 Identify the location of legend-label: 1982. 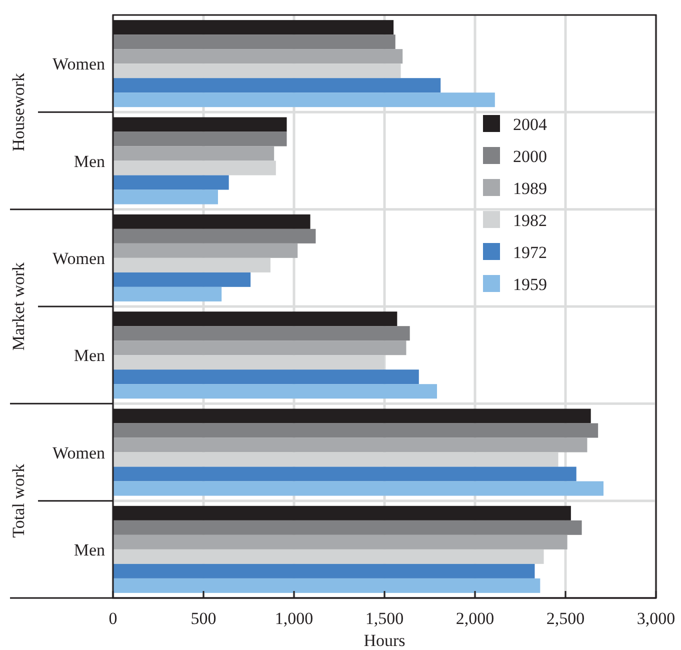
(530, 220).